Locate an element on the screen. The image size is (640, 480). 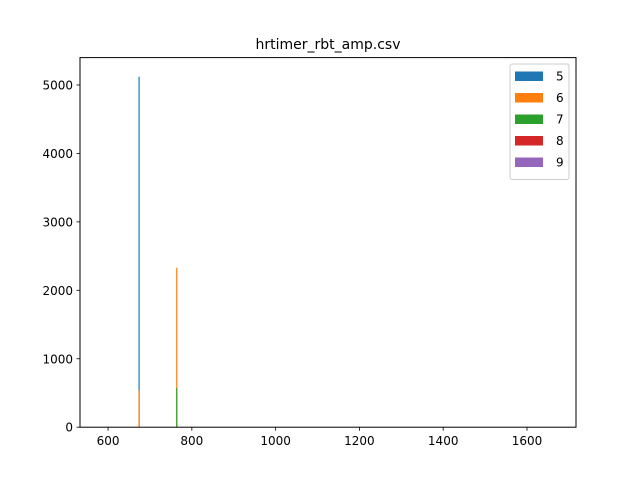
y-tick-label: 4000 is located at coordinates (57, 154).